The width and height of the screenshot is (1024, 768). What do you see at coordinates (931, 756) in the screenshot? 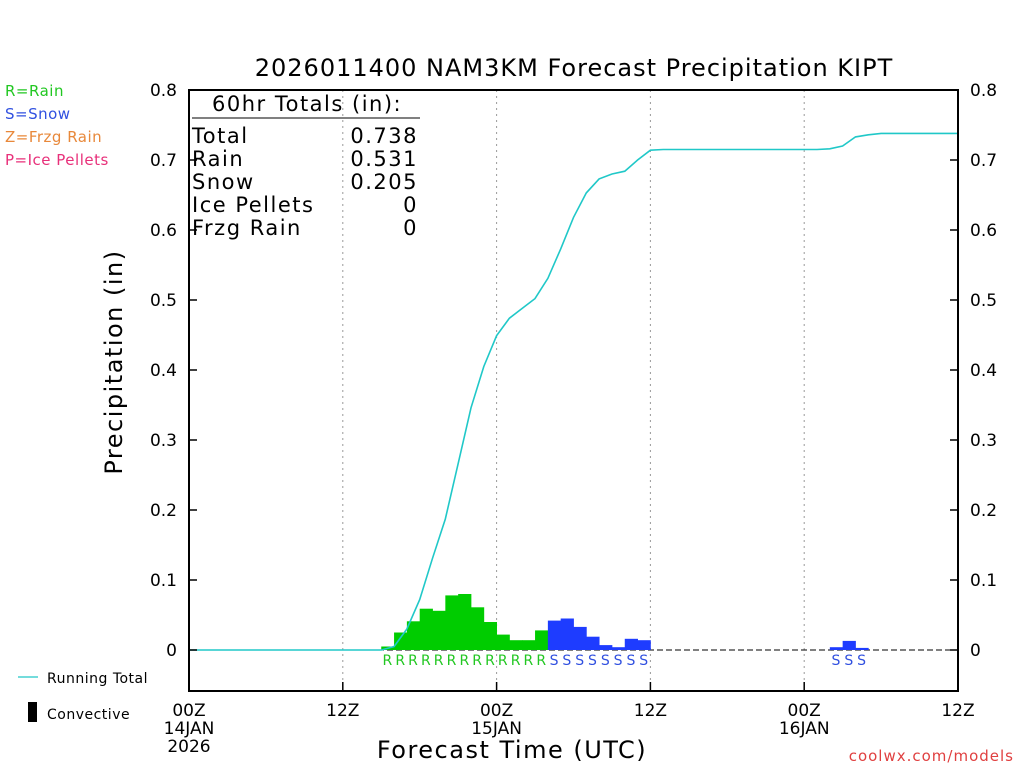
I see `source-credit: coolwx.com/models` at bounding box center [931, 756].